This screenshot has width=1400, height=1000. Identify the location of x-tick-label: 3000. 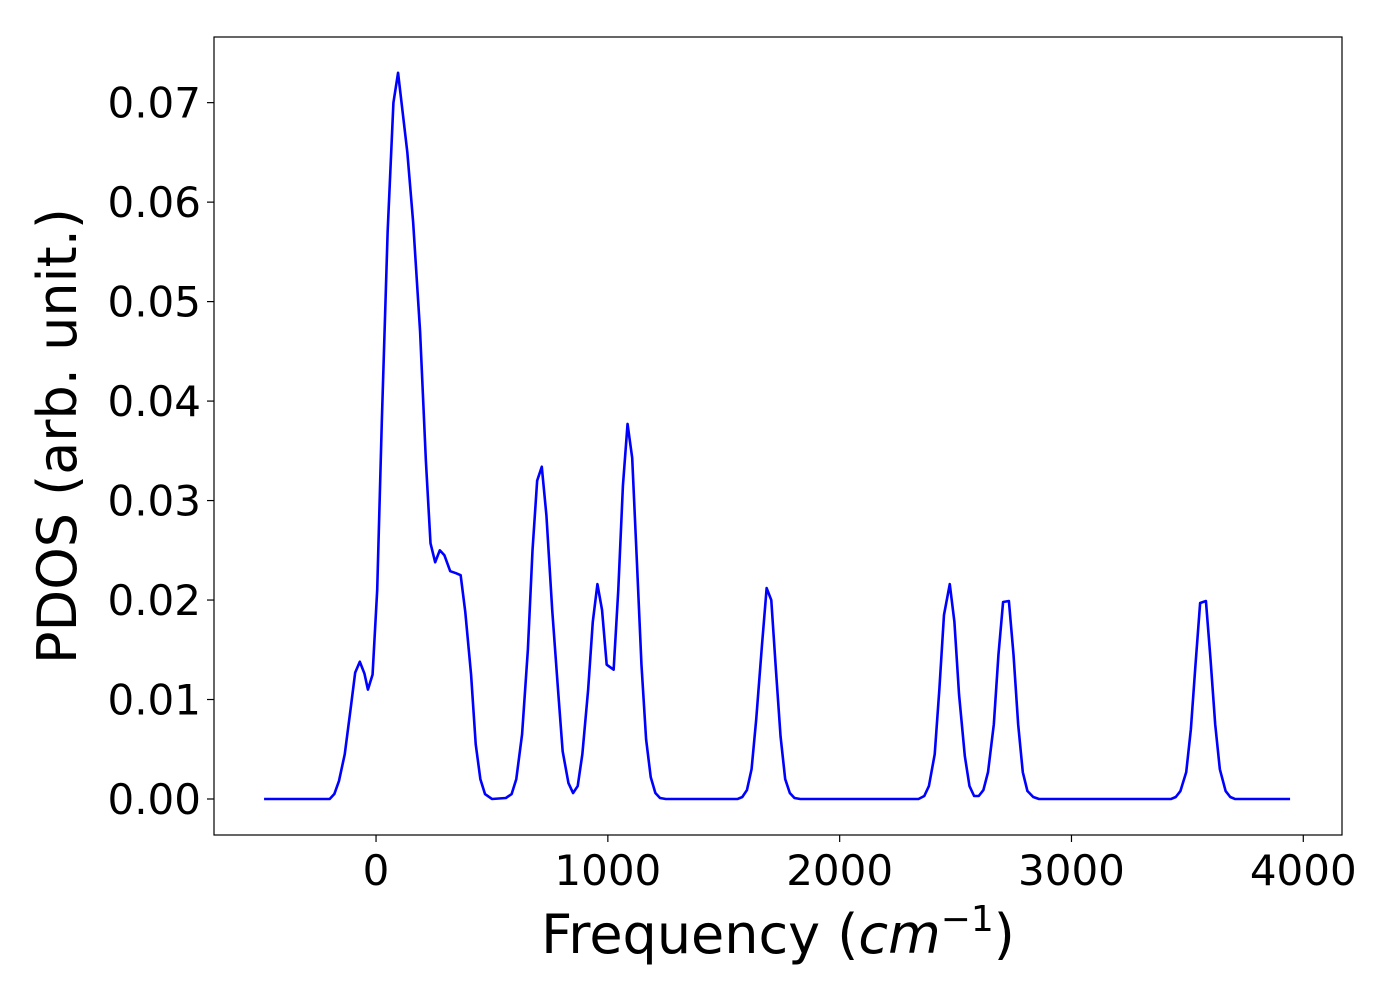
(1071, 870).